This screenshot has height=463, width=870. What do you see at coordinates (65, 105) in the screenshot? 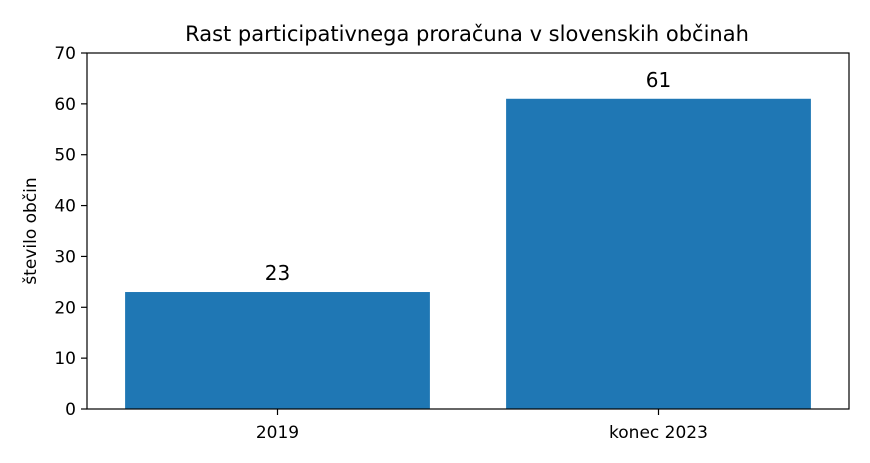
I see `y-tick-label-6: 60` at bounding box center [65, 105].